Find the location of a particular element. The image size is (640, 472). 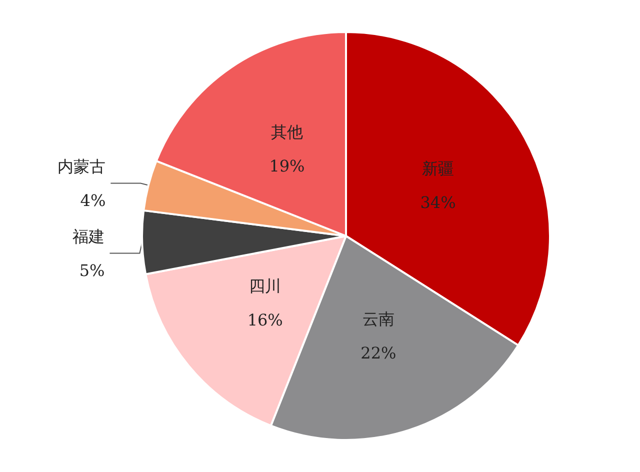

slice-label: 四川 is located at coordinates (265, 286).